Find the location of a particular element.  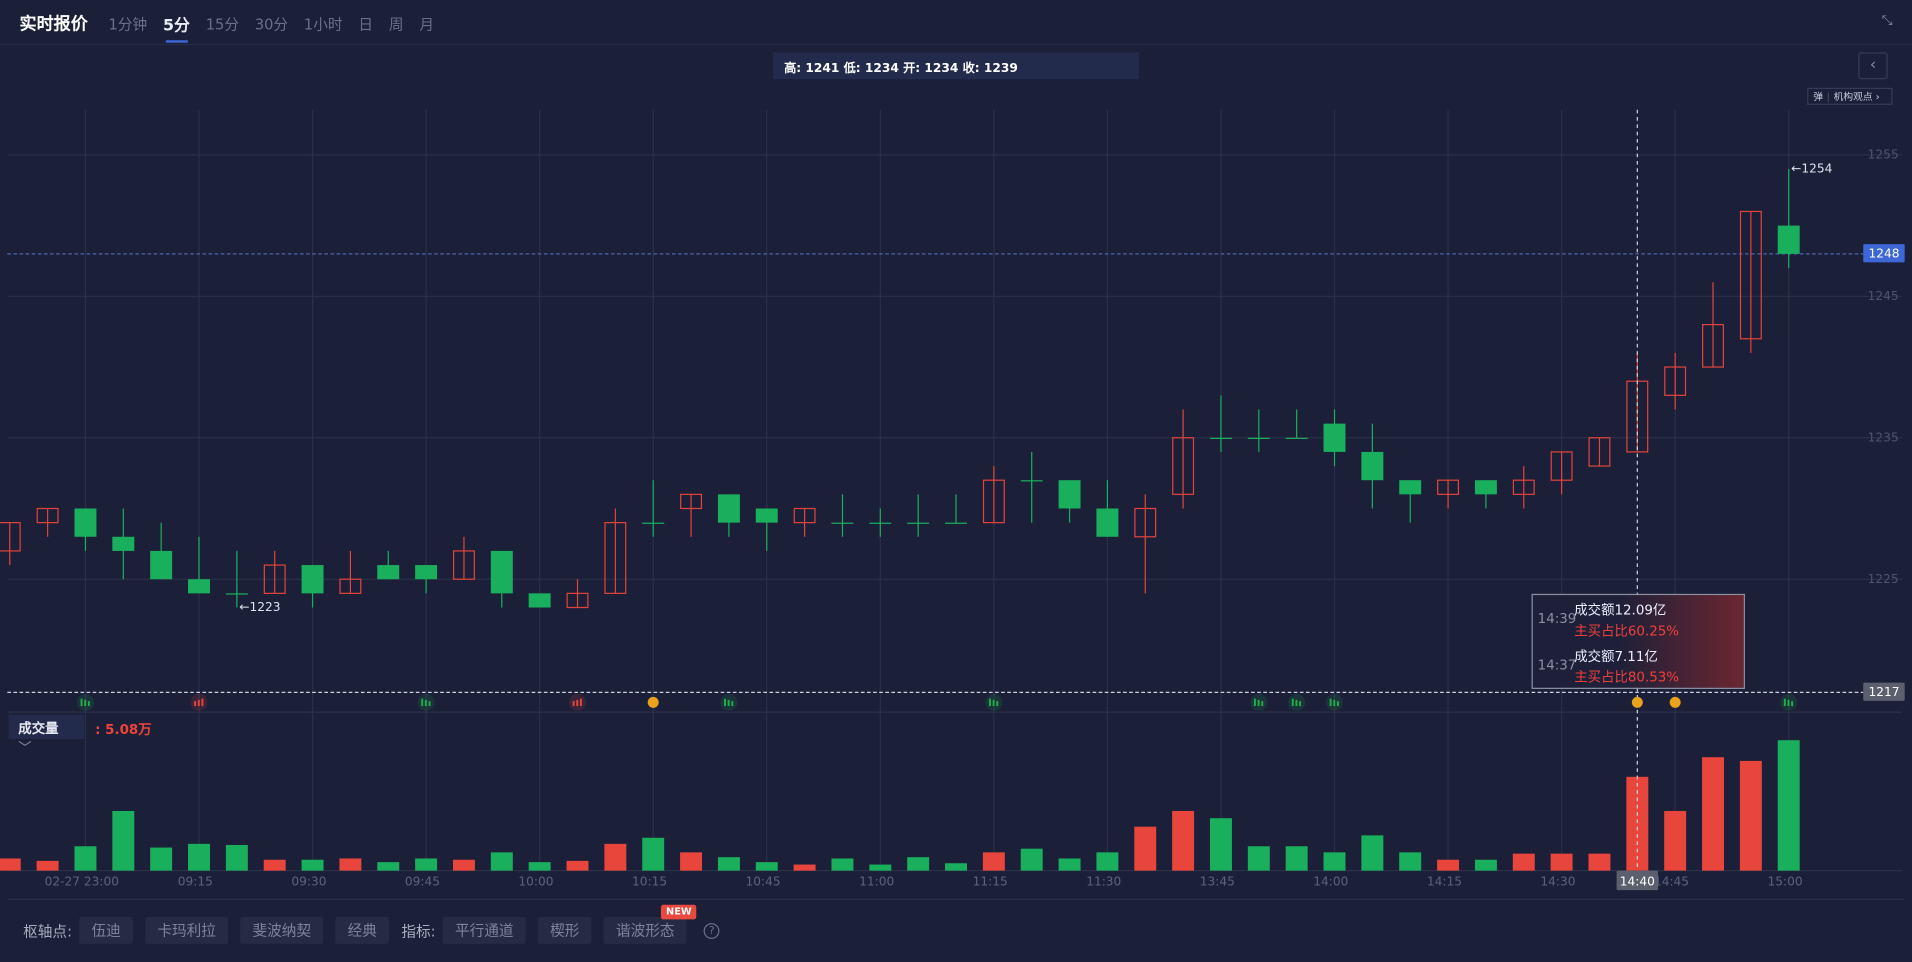

wedge-button: 楔形 is located at coordinates (564, 930).